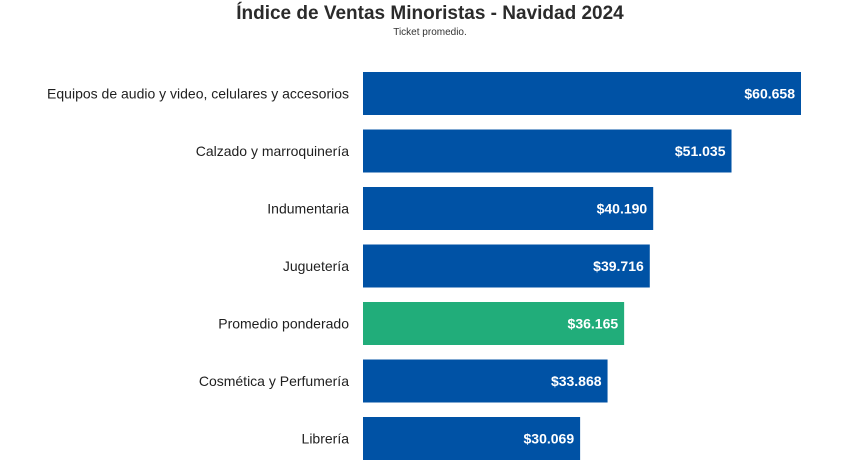 This screenshot has width=860, height=461. What do you see at coordinates (700, 151) in the screenshot?
I see `value-label: $51.035` at bounding box center [700, 151].